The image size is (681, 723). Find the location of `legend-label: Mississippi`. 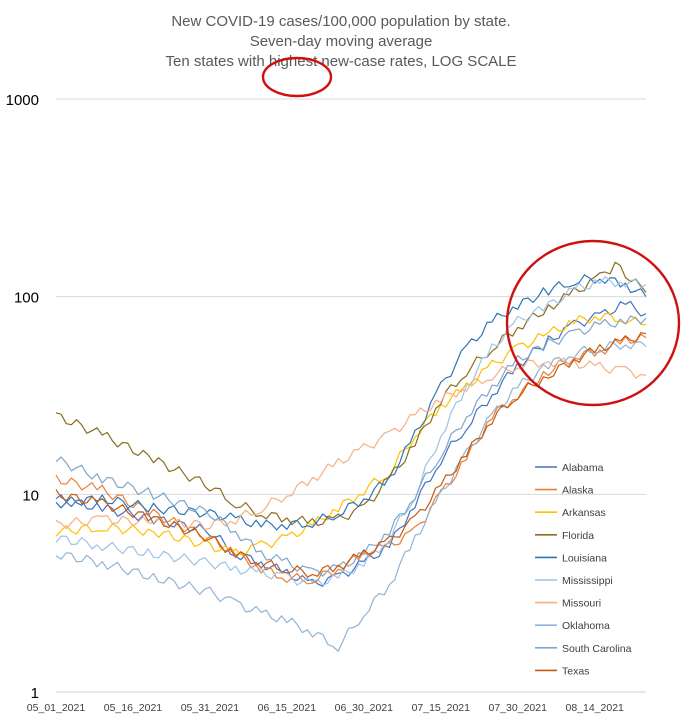

legend-label: Mississippi is located at coordinates (587, 581).